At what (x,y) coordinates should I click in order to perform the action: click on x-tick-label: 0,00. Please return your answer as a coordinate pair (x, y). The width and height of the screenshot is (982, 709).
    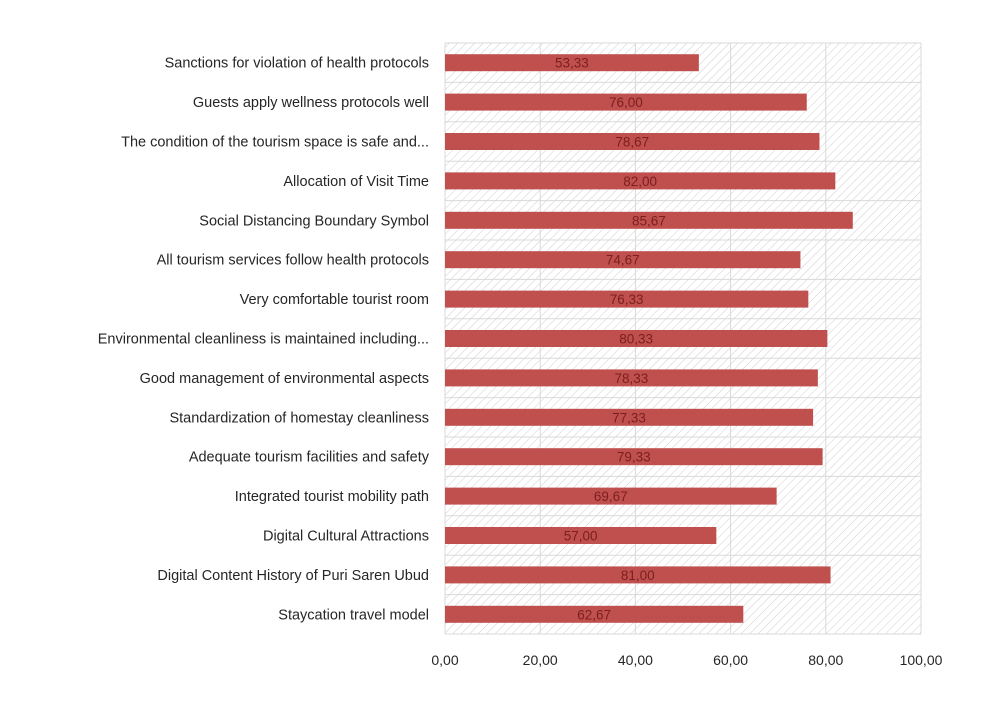
    Looking at the image, I should click on (444, 660).